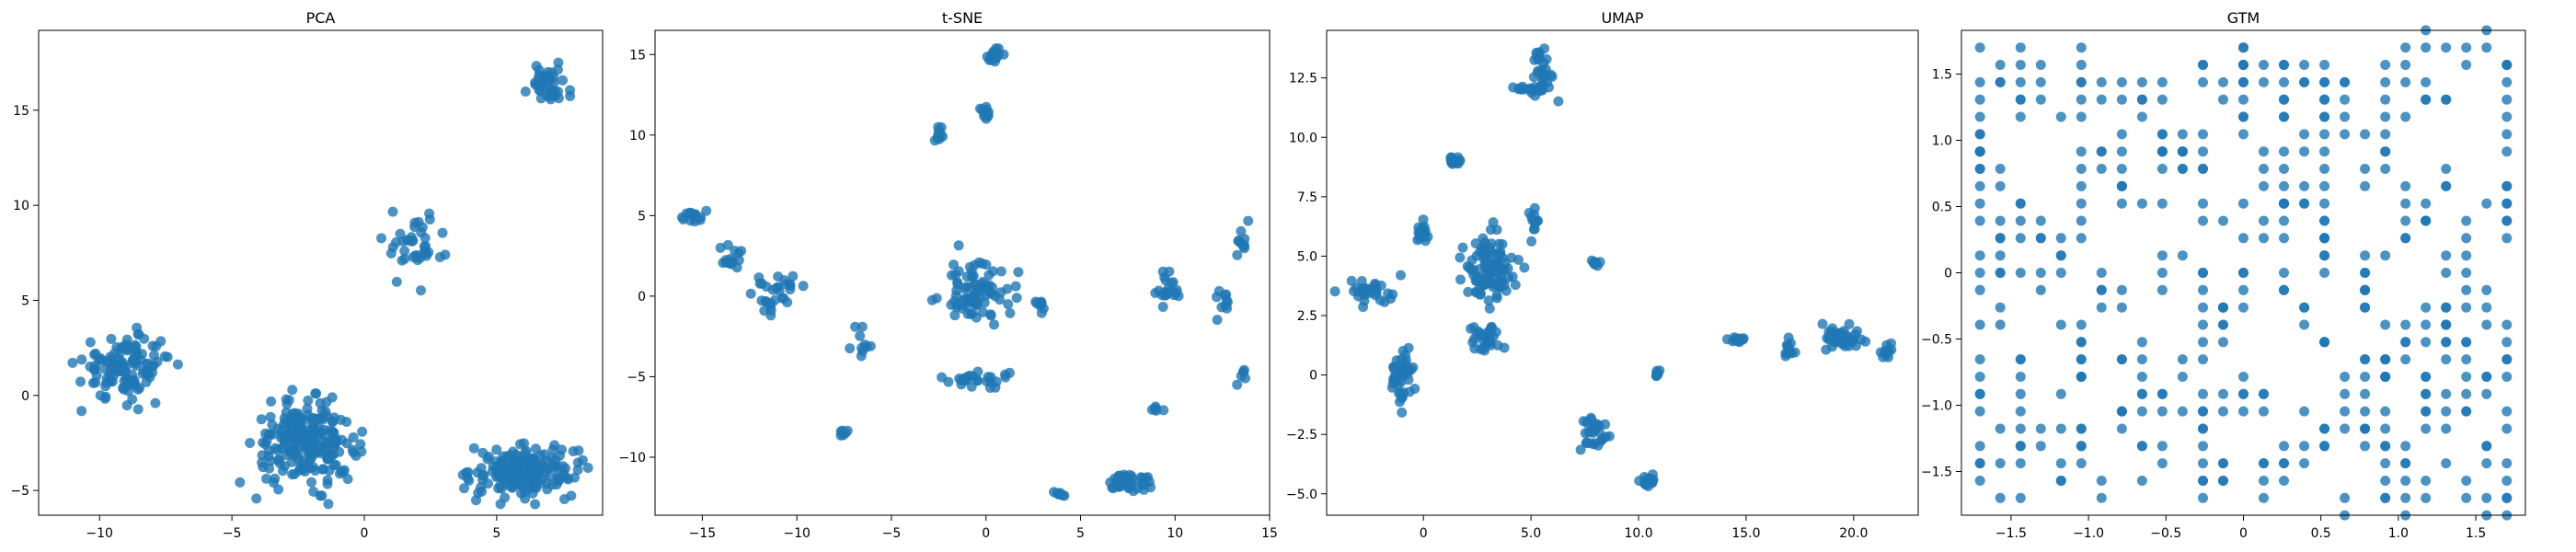  I want to click on y-tick-label: 0, so click(642, 297).